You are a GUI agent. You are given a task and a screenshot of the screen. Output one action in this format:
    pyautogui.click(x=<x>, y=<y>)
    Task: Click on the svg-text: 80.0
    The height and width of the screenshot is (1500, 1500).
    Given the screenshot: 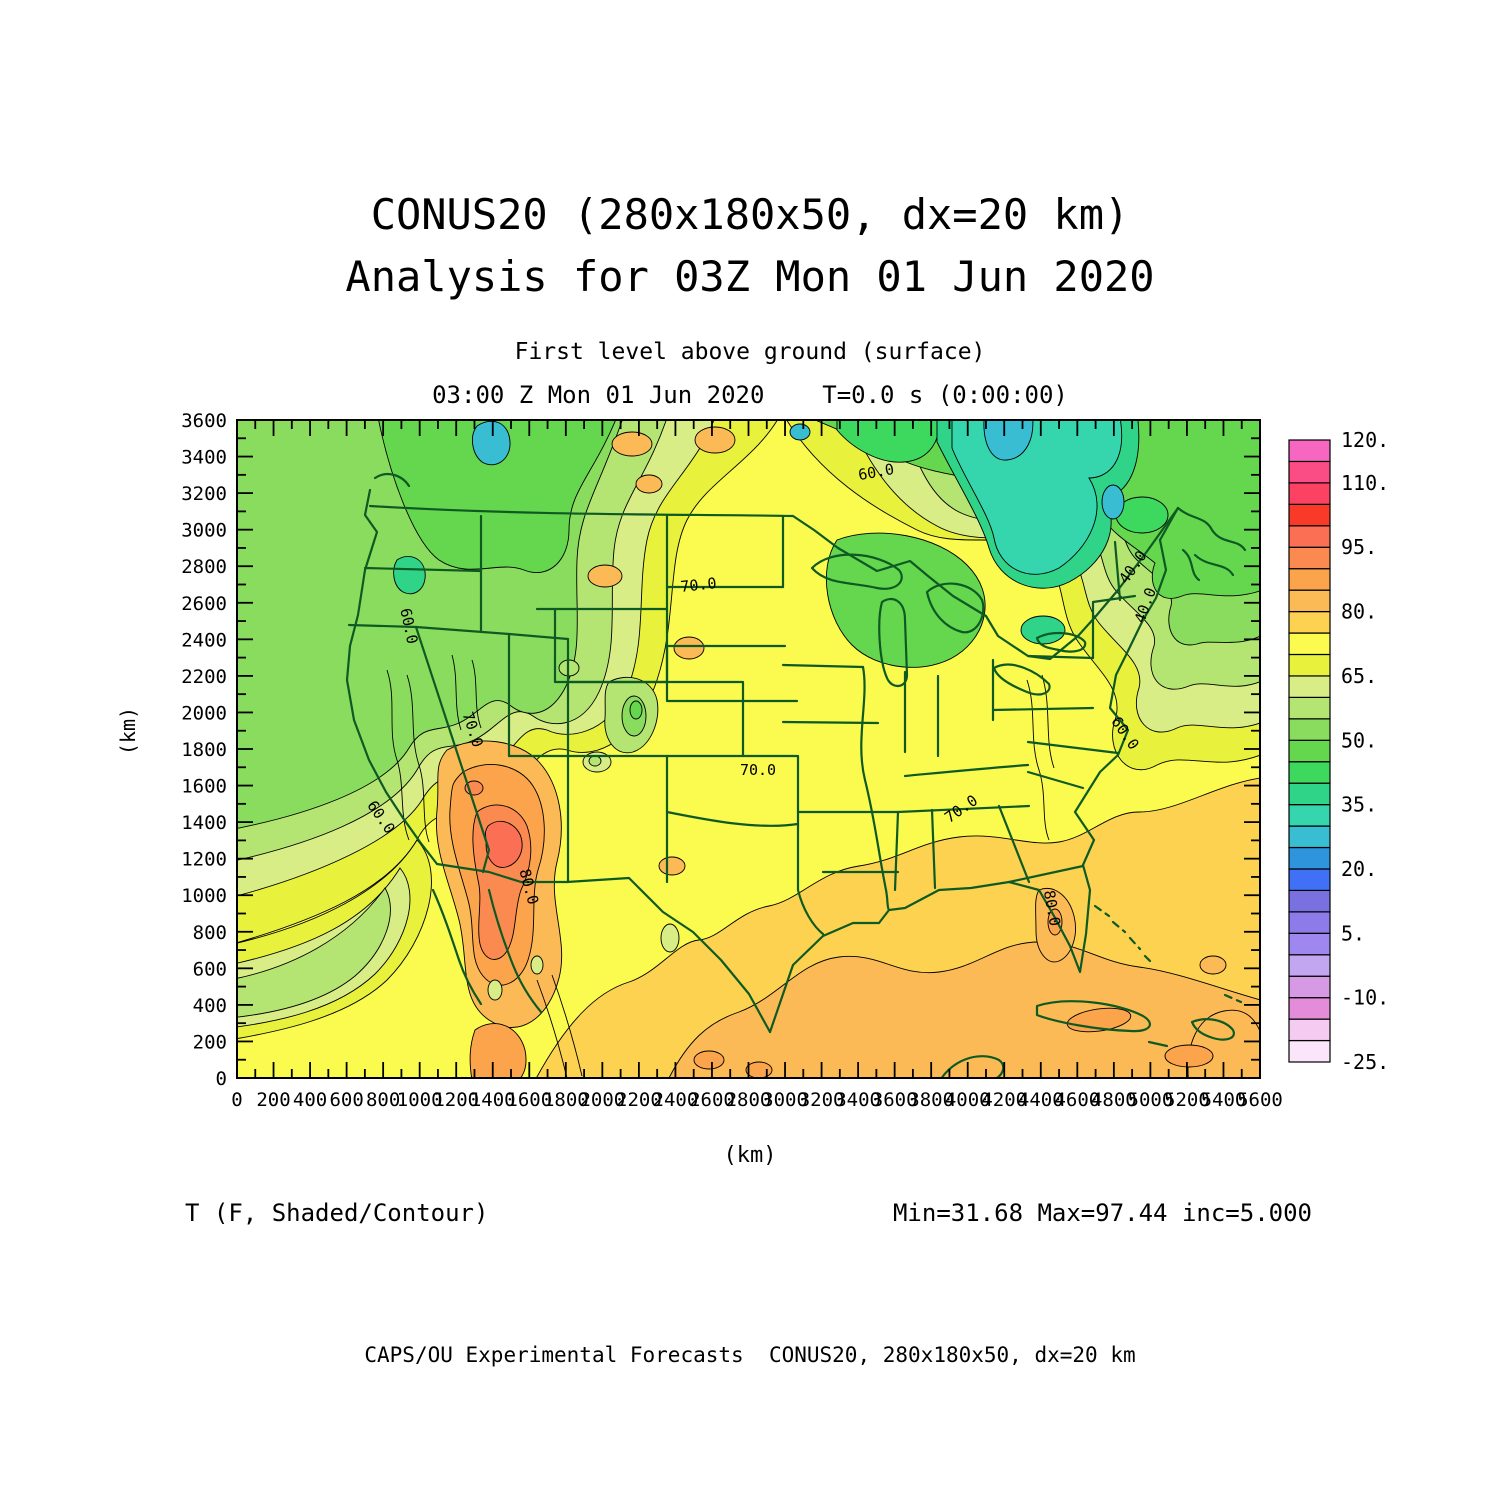 What is the action you would take?
    pyautogui.click(x=1052, y=908)
    